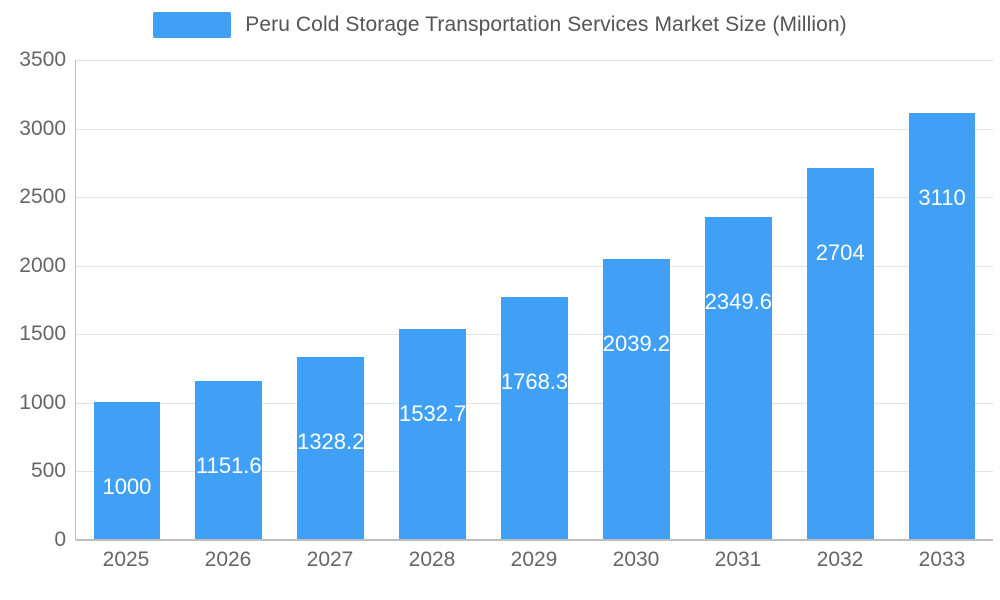  I want to click on y-tick-label: 0, so click(60, 539).